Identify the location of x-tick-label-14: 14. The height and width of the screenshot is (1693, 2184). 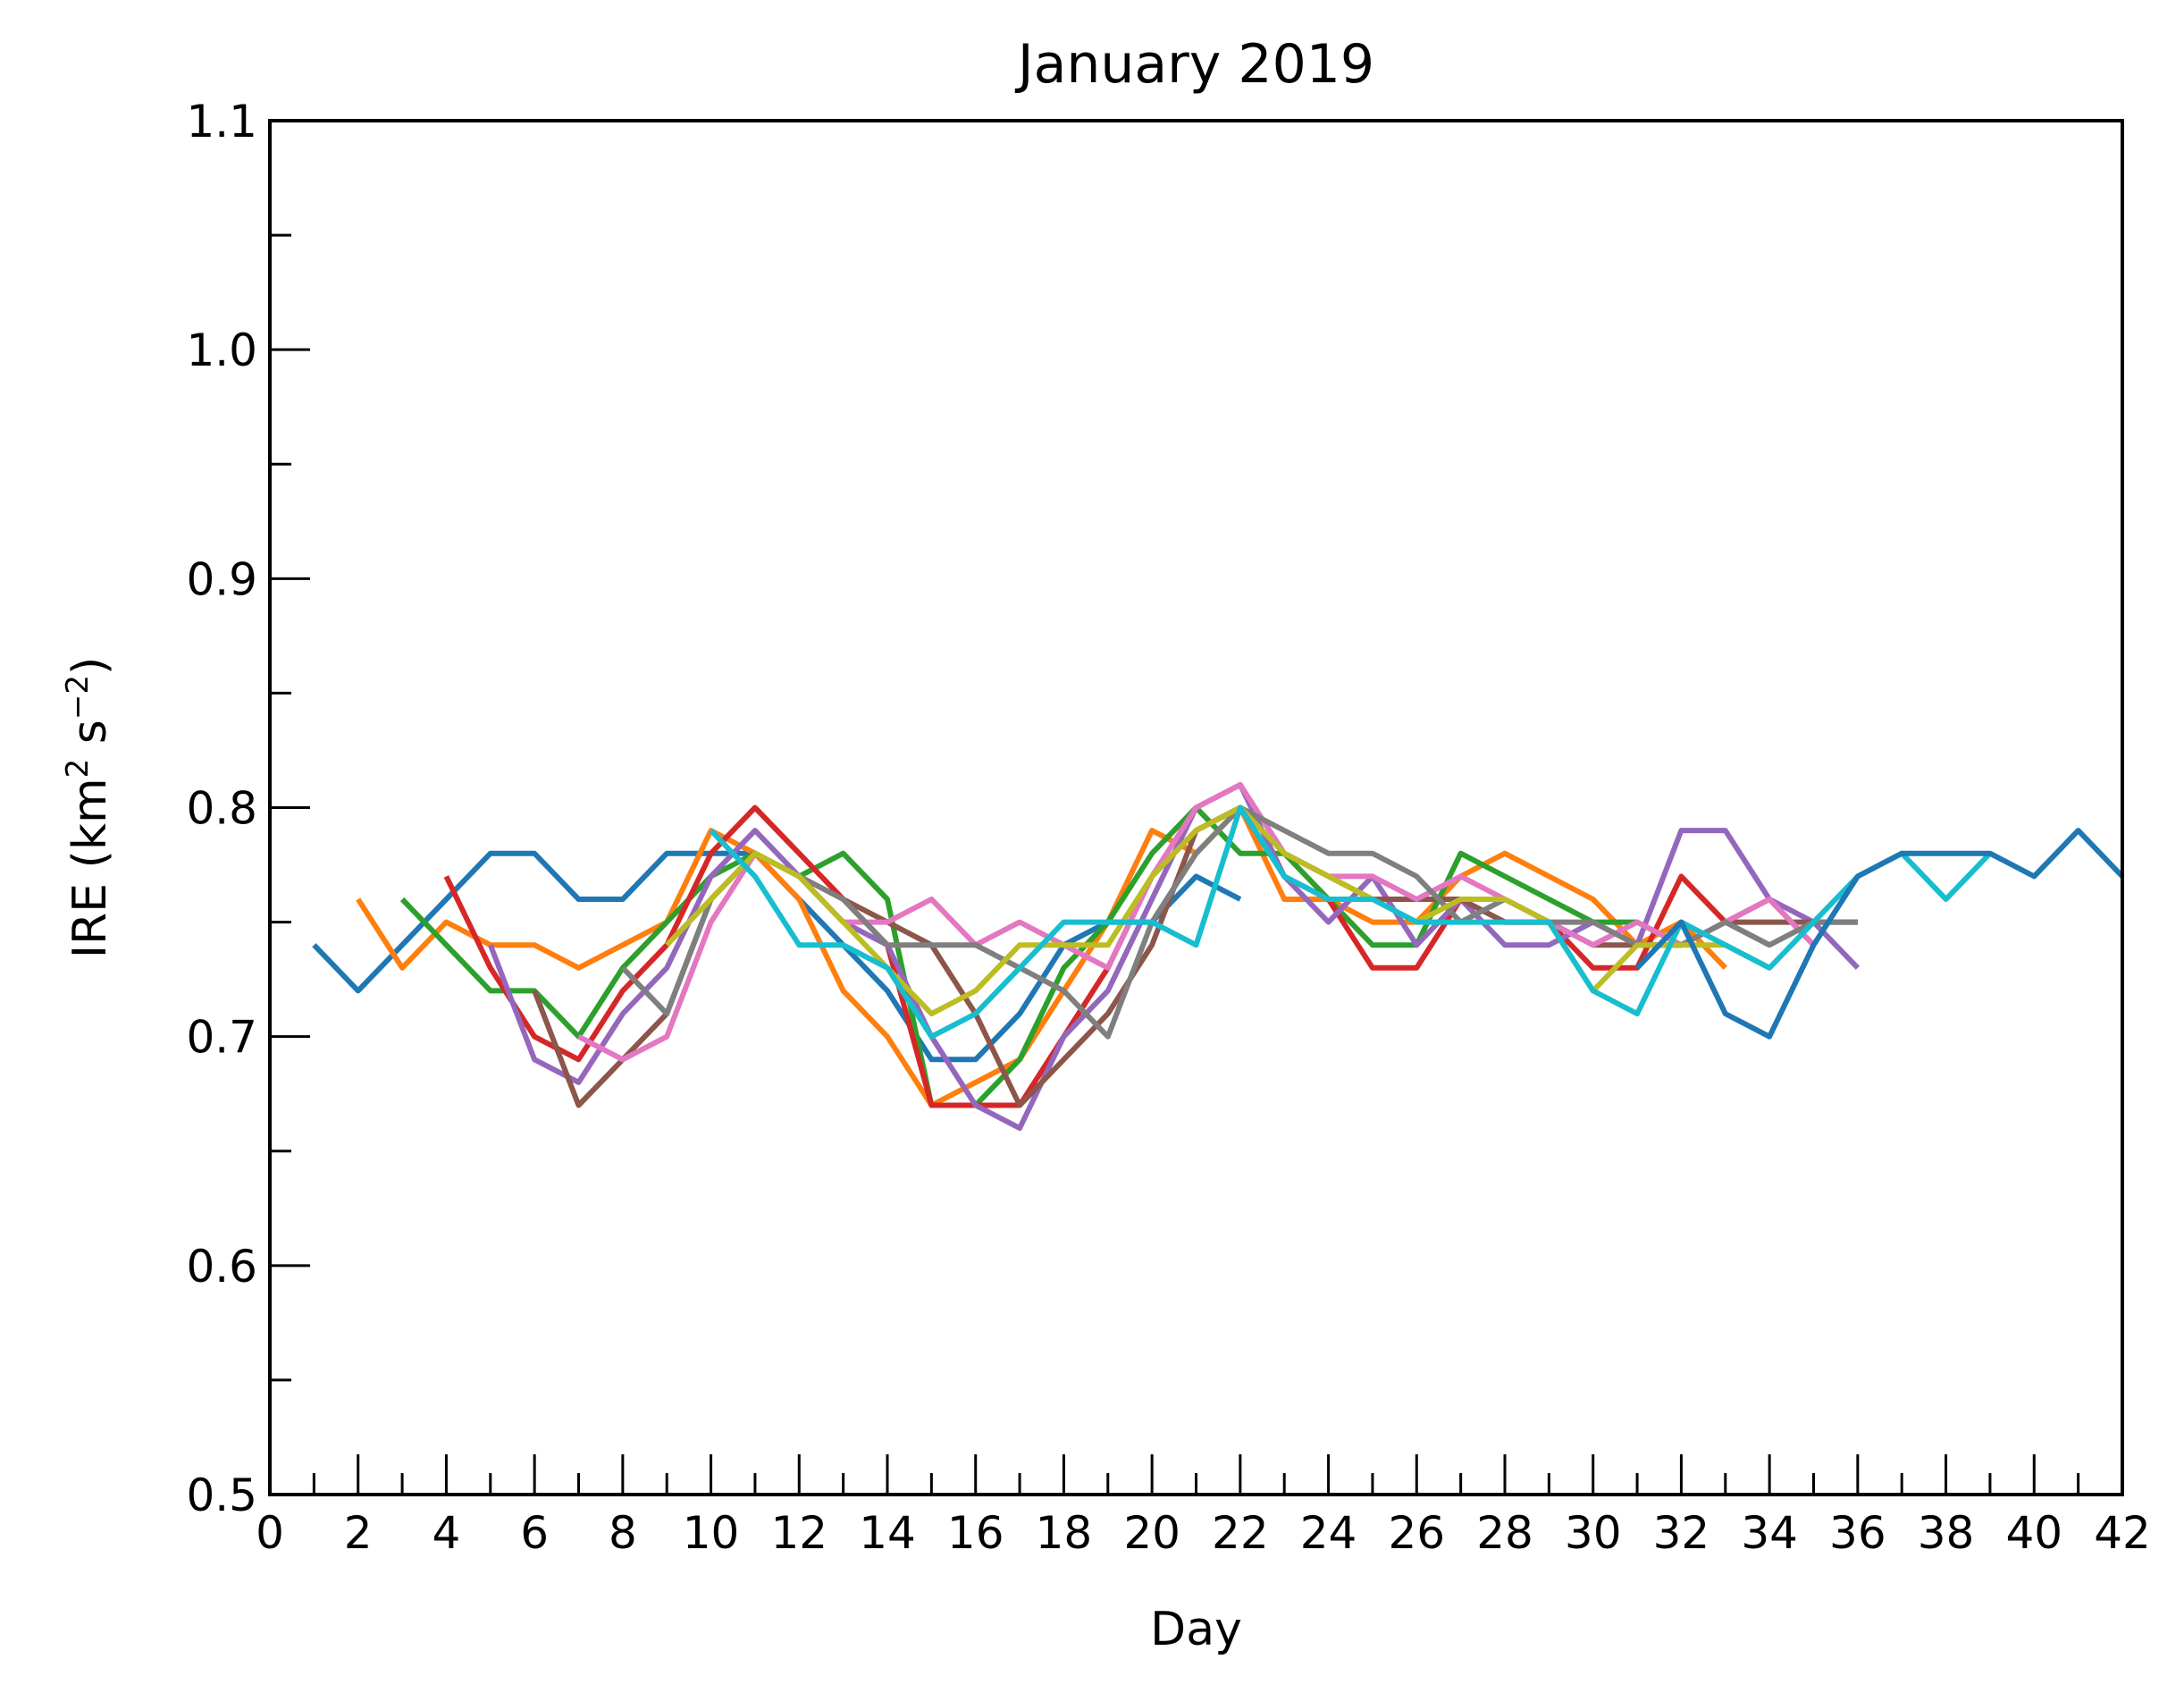
(887, 1533).